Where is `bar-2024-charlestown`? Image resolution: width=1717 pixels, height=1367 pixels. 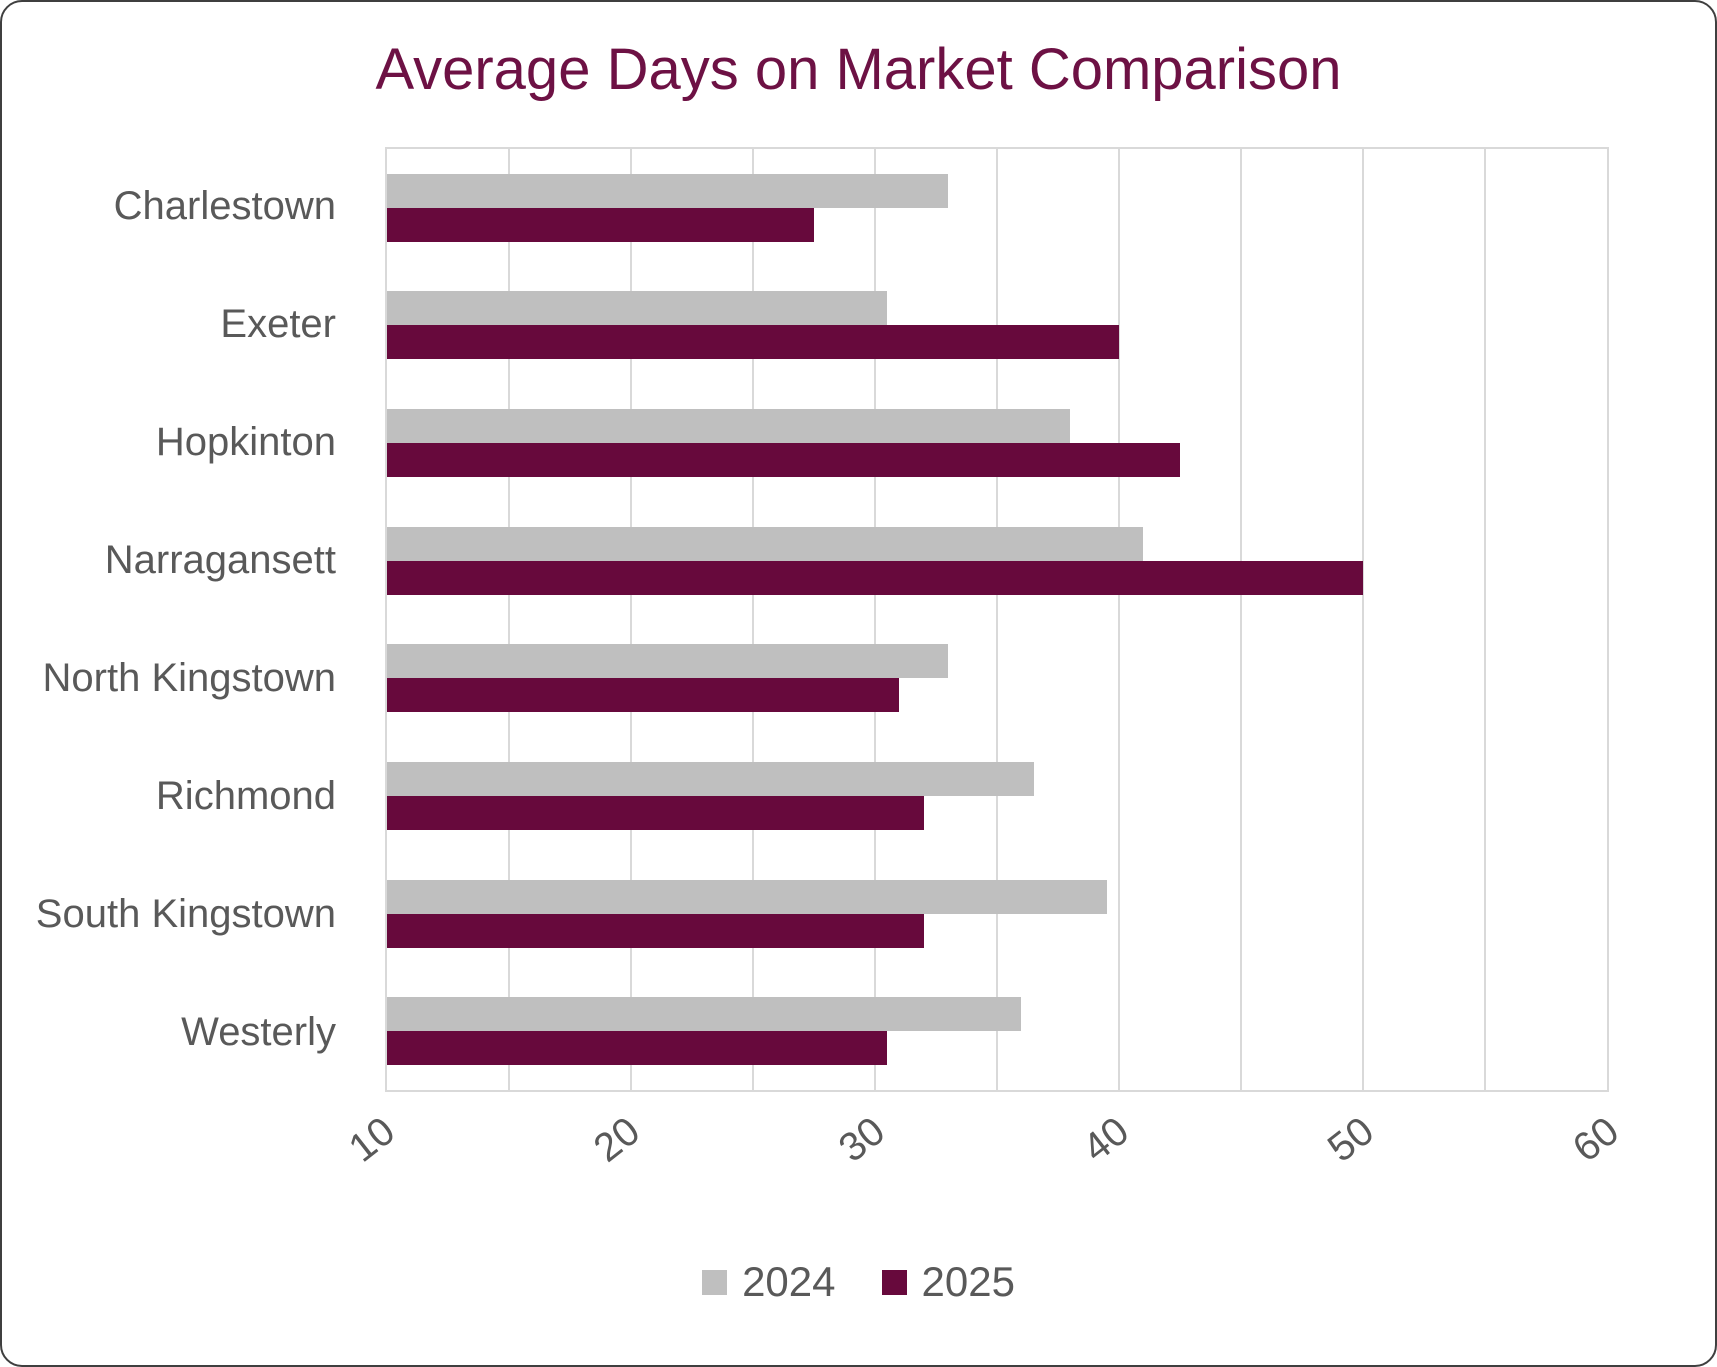
bar-2024-charlestown is located at coordinates (668, 190).